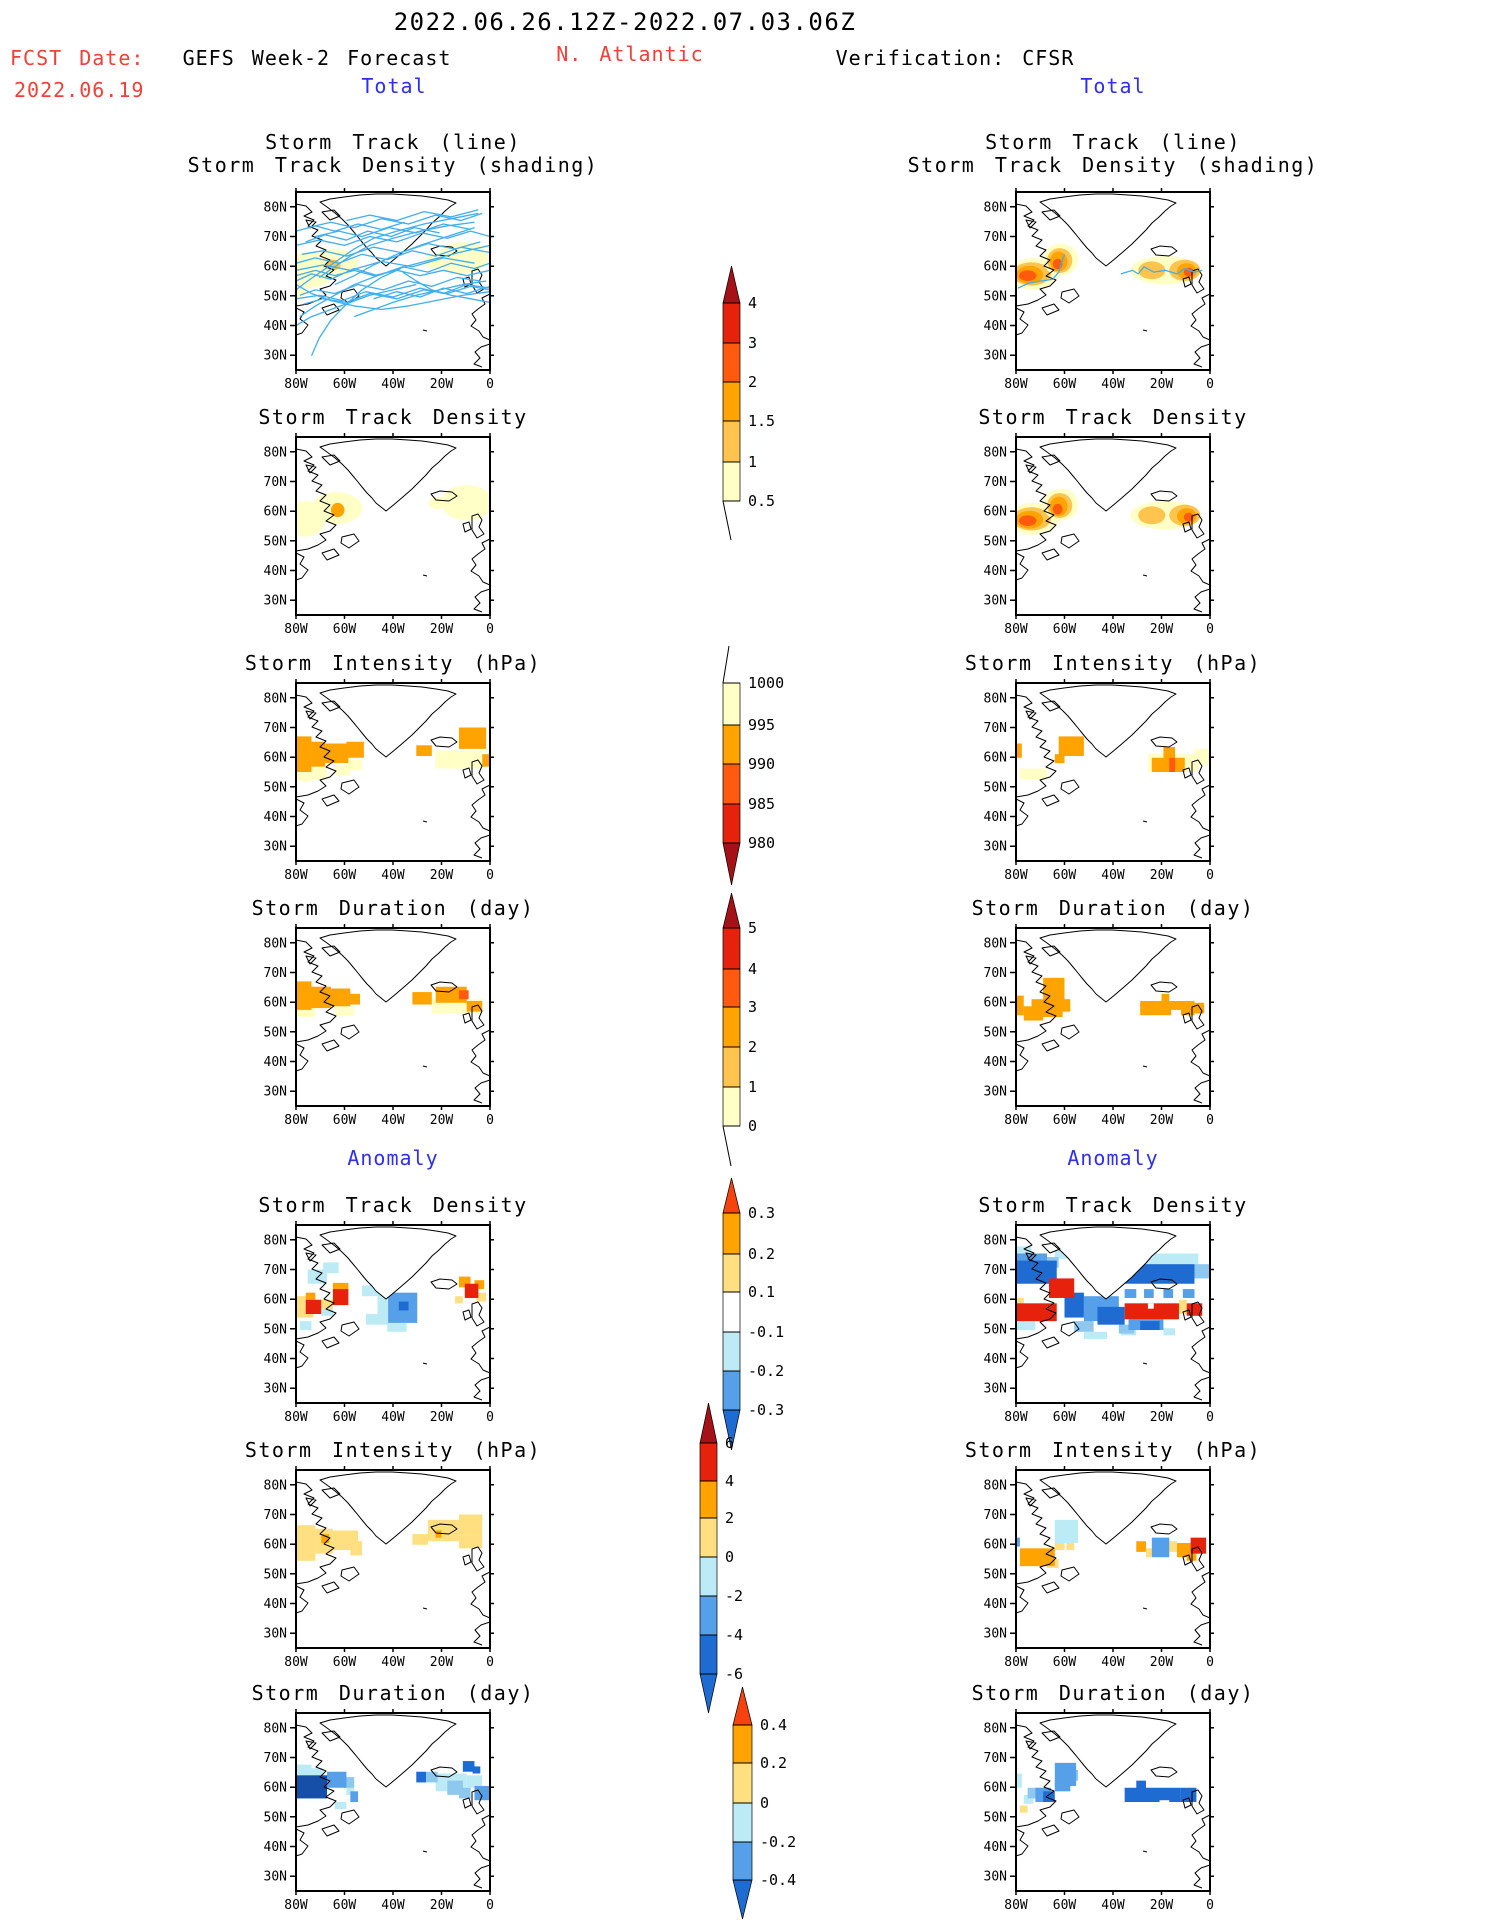 Image resolution: width=1487 pixels, height=1925 pixels. What do you see at coordinates (1113, 1158) in the screenshot?
I see `section-anomaly-right: Anomaly` at bounding box center [1113, 1158].